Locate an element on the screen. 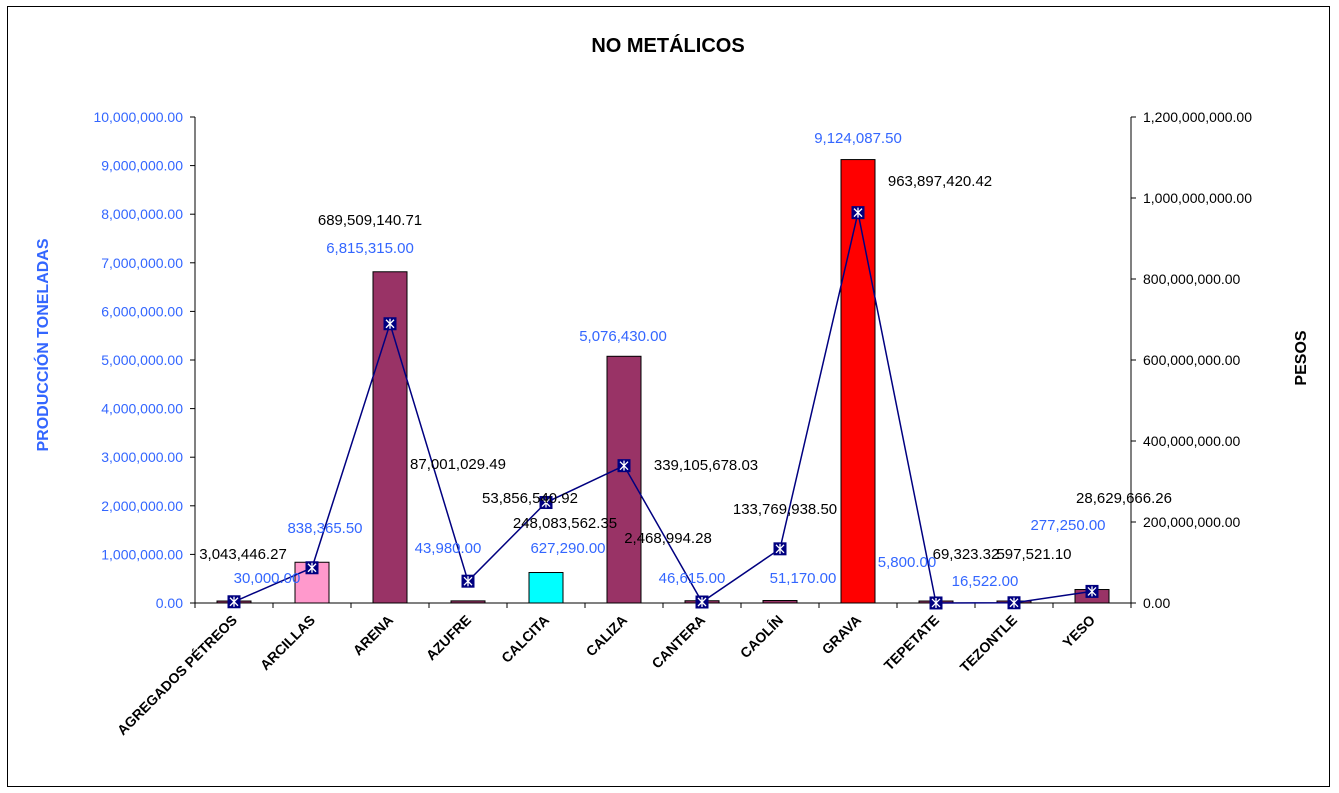 The width and height of the screenshot is (1339, 793). y2-tick-label: 1,200,000,000.00 is located at coordinates (1197, 117).